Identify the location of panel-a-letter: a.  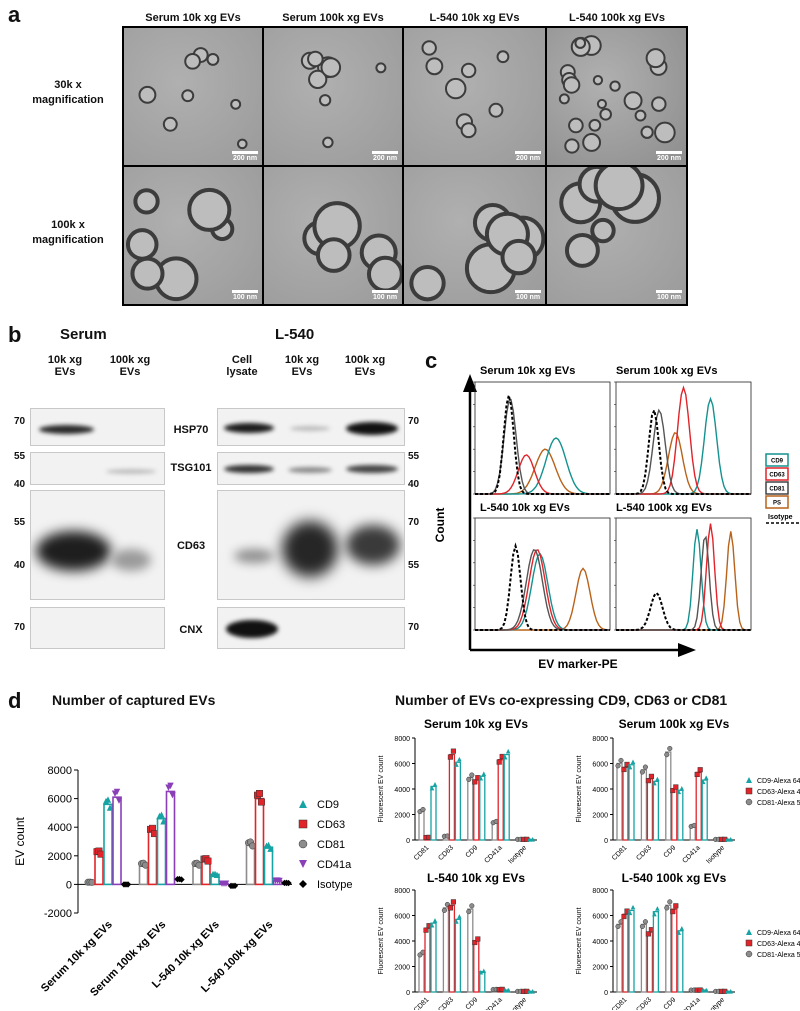
(14, 14).